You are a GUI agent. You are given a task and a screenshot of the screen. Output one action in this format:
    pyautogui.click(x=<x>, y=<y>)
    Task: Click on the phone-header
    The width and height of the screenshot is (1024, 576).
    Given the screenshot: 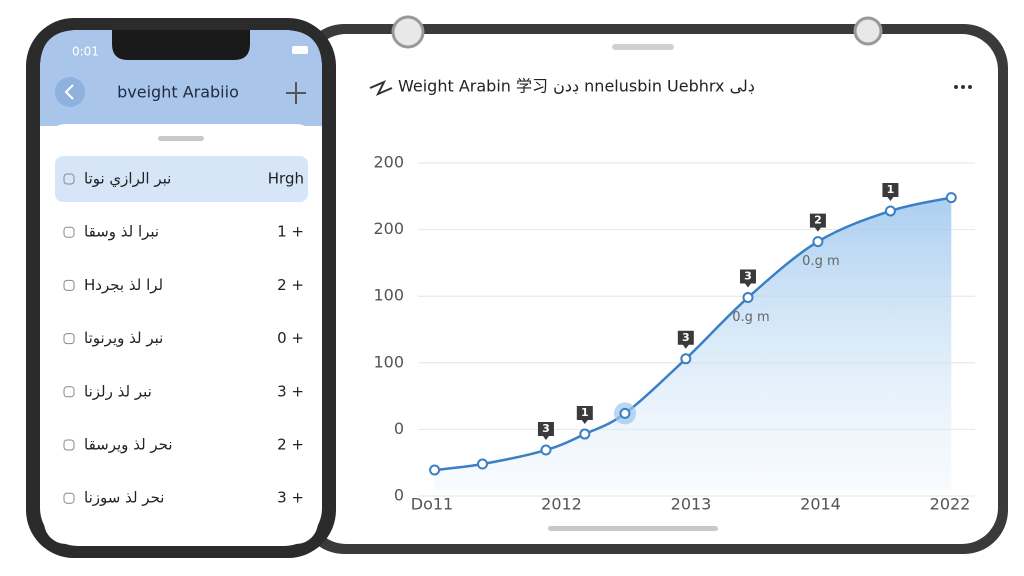 What is the action you would take?
    pyautogui.click(x=181, y=78)
    